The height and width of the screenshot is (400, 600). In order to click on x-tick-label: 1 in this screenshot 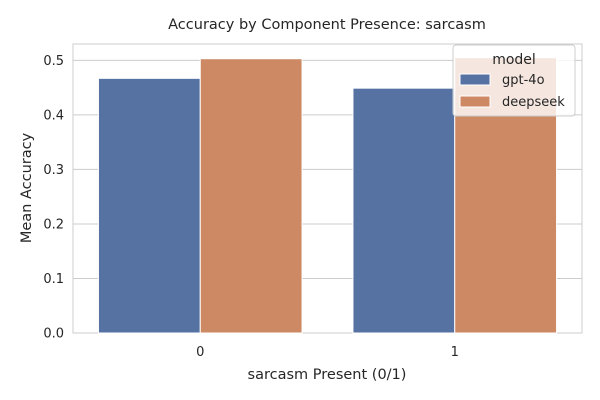, I will do `click(455, 352)`.